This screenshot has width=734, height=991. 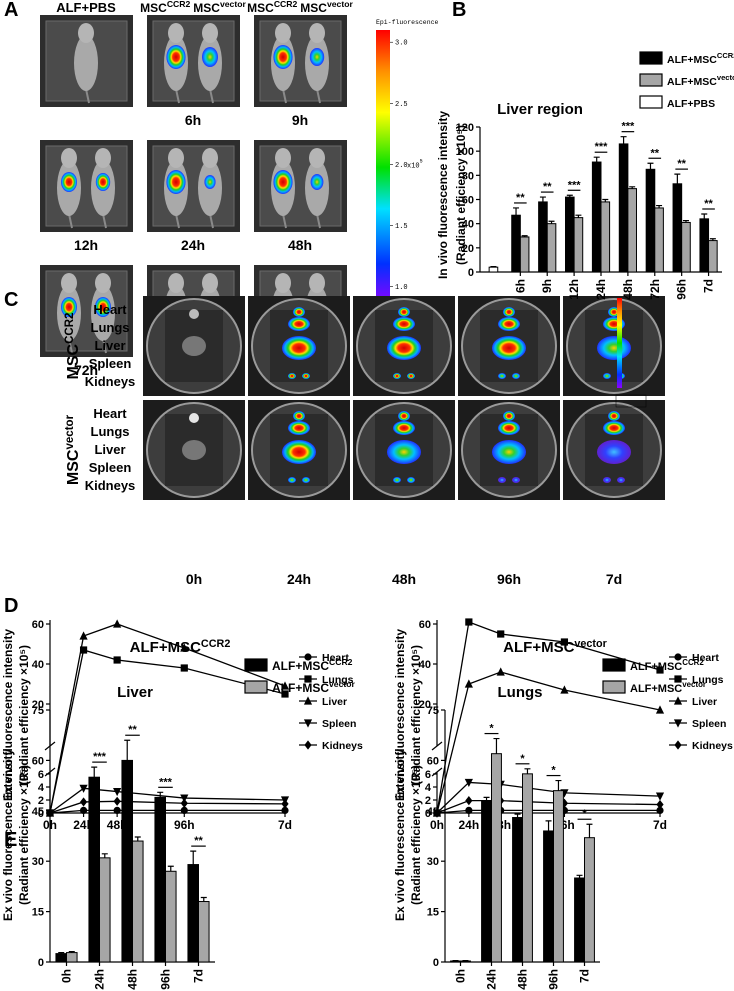 I want to click on colorbar-tick-label: 2.0, so click(x=401, y=166).